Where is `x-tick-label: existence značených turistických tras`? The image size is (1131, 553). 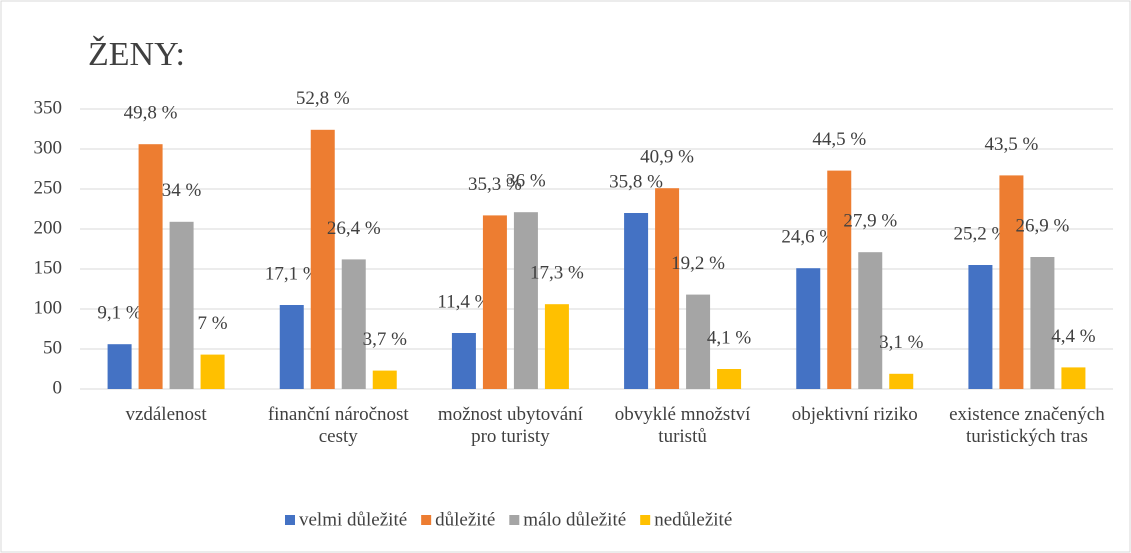 x-tick-label: existence značených turistických tras is located at coordinates (1027, 425).